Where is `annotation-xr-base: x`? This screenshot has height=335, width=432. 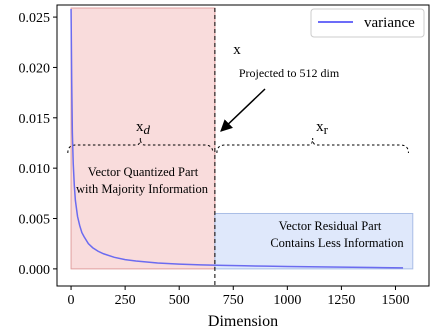 annotation-xr-base: x is located at coordinates (320, 127).